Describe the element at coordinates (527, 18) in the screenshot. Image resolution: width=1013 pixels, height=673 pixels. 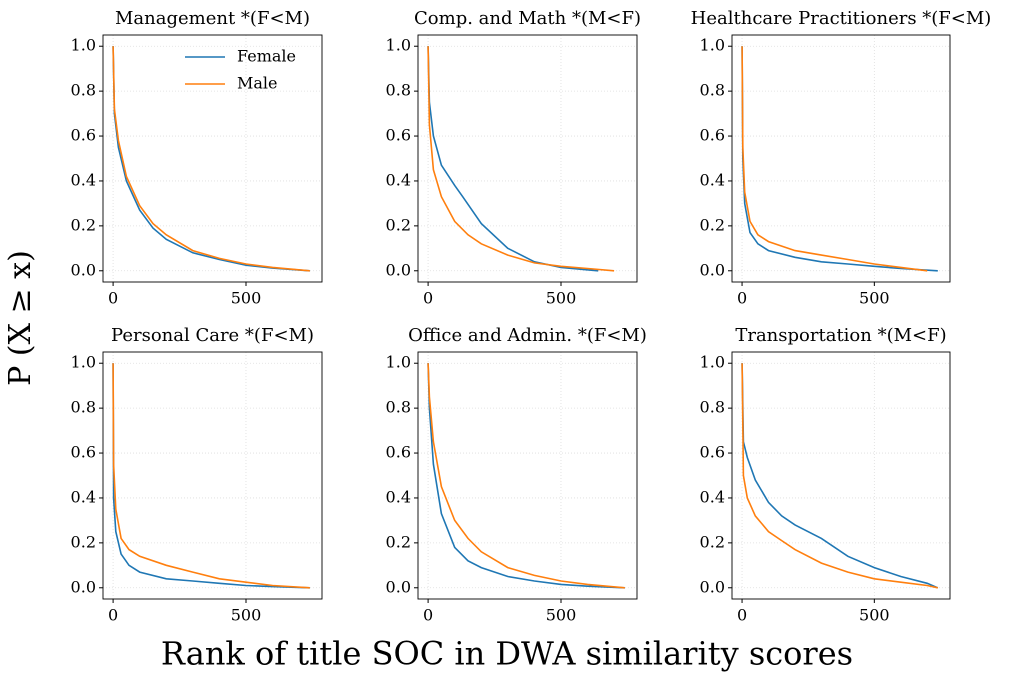
I see `chart-title: Comp. and Math *(M<F)` at that location.